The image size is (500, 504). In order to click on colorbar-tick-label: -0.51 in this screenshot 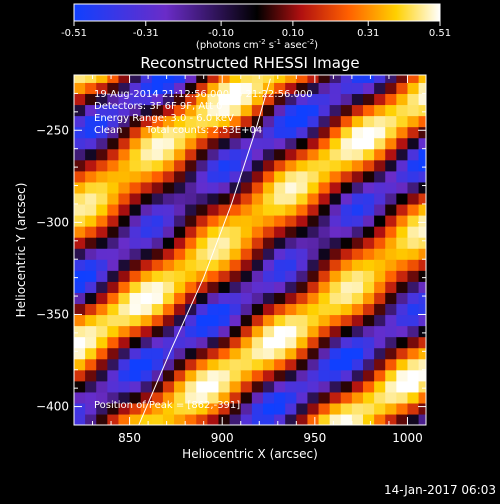, I will do `click(74, 33)`.